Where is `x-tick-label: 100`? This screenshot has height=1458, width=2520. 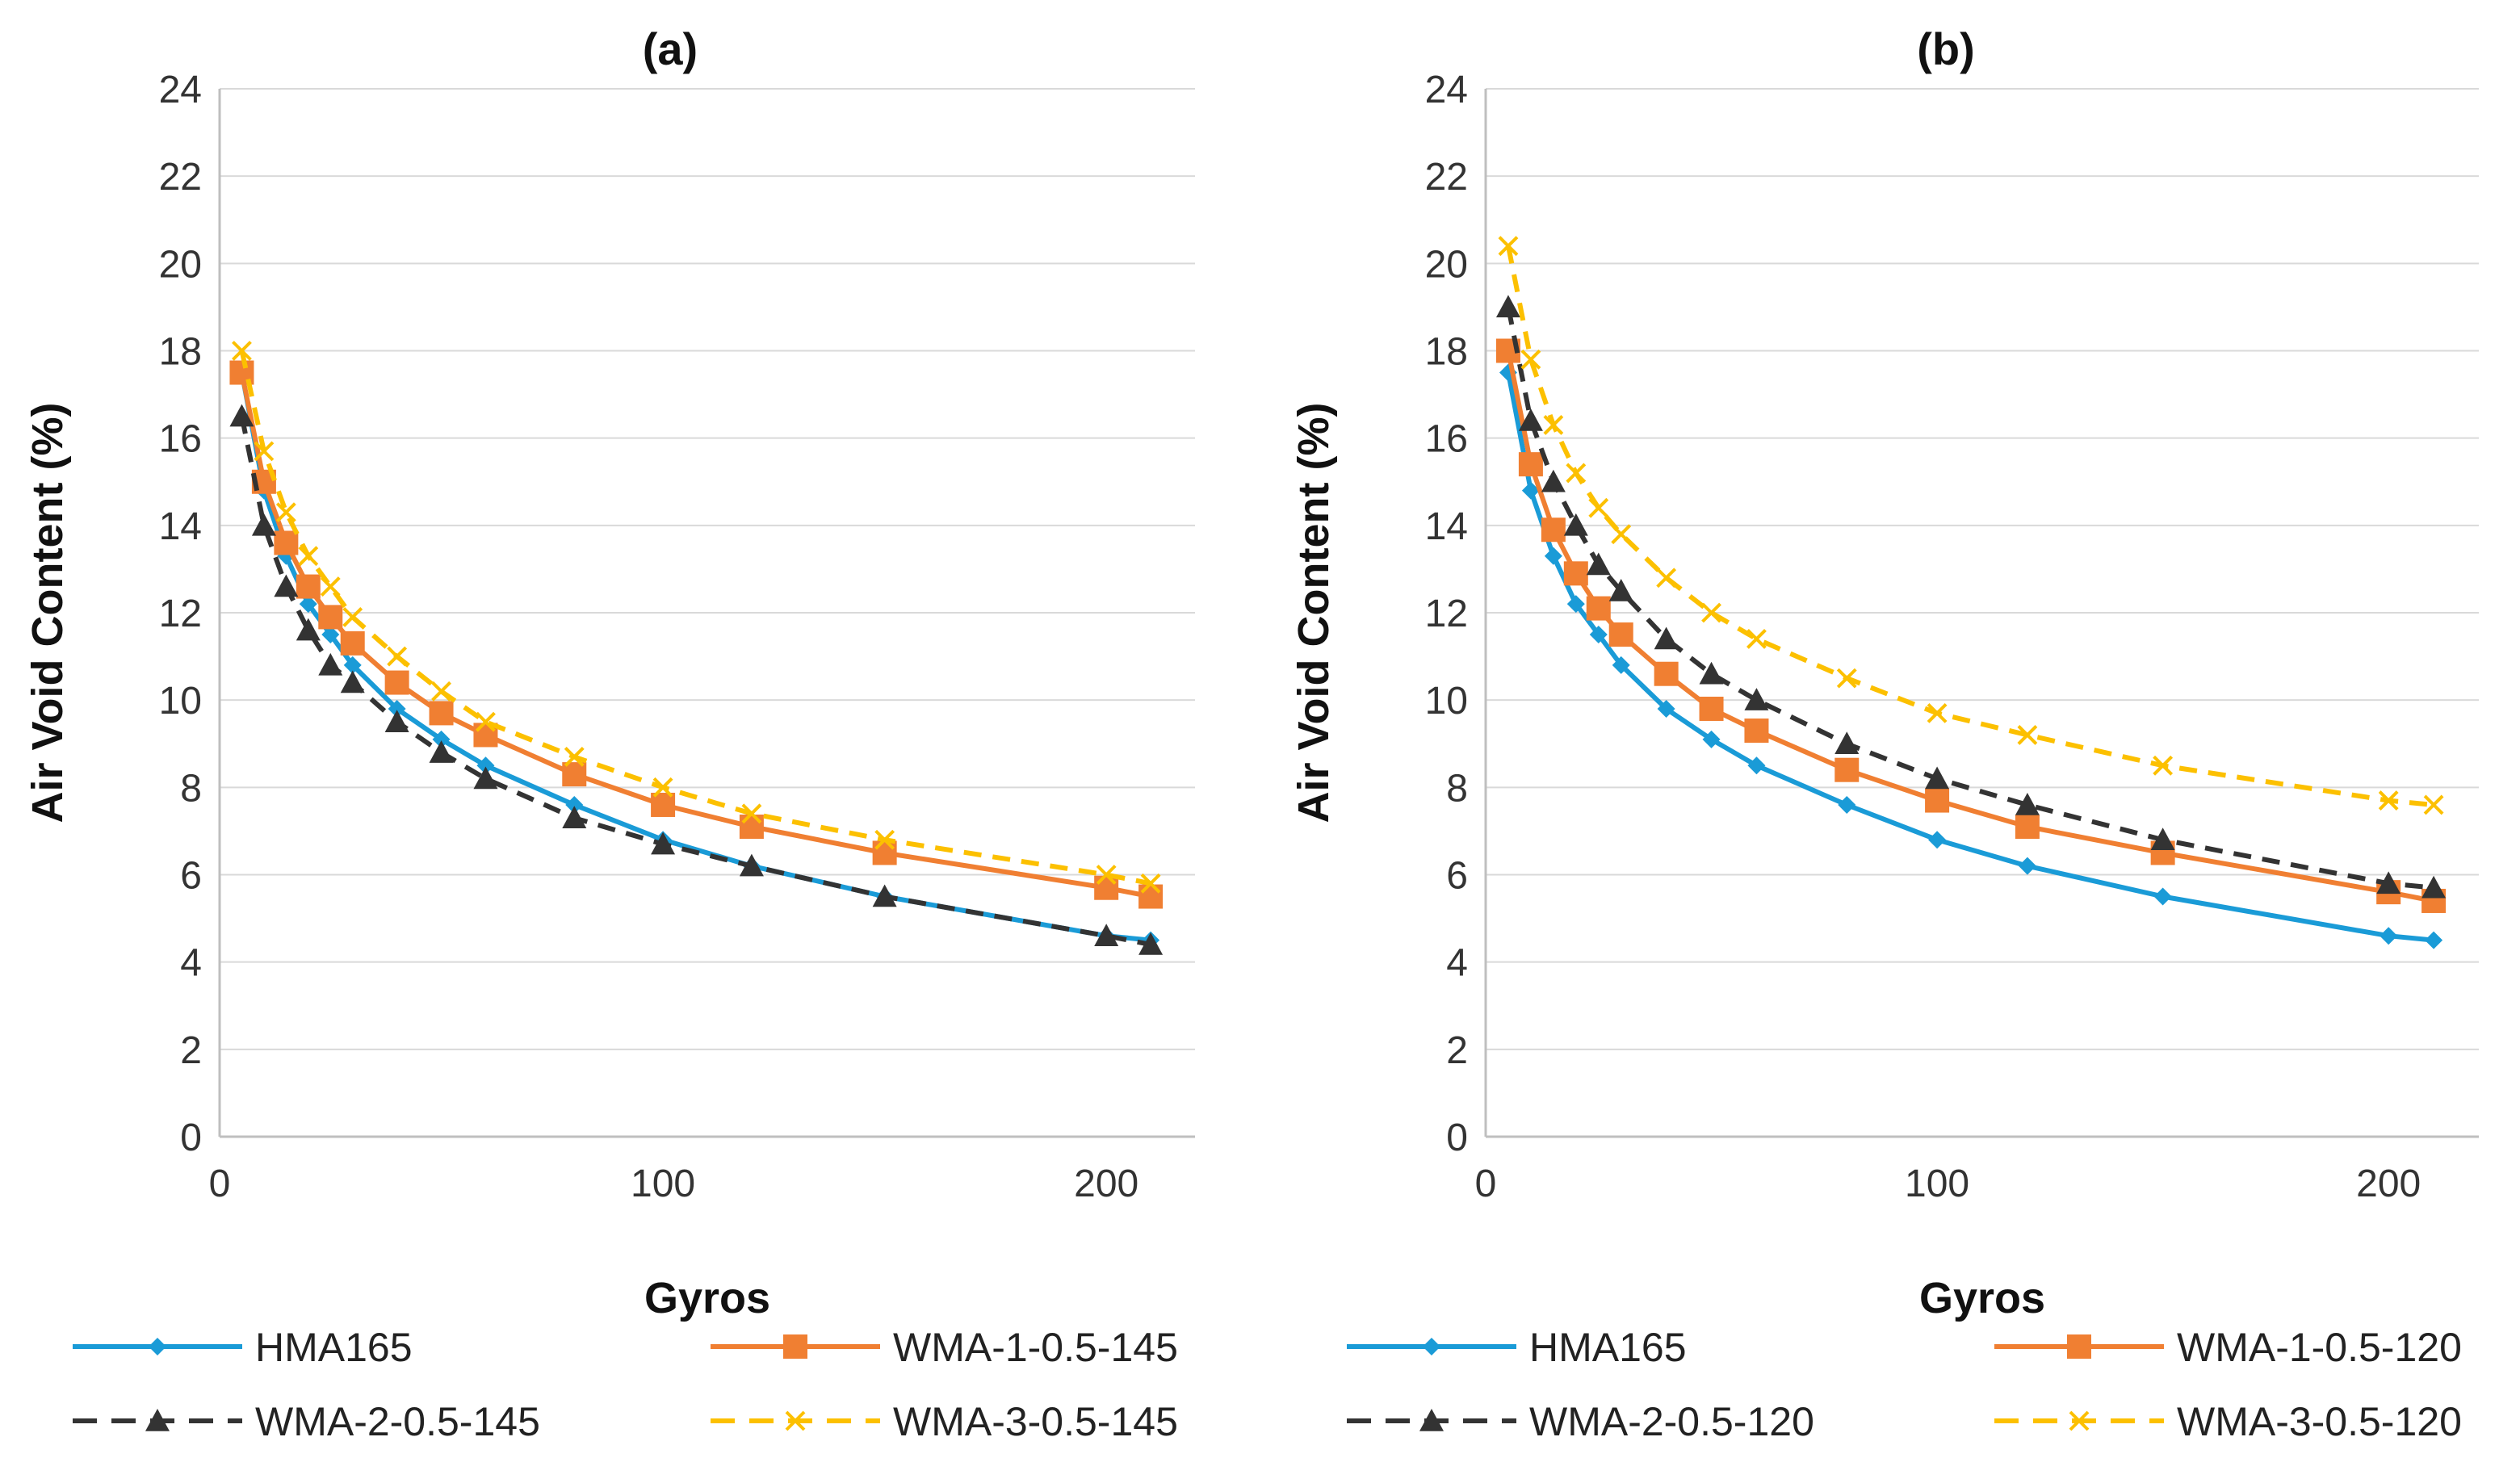
x-tick-label: 100 is located at coordinates (663, 1184).